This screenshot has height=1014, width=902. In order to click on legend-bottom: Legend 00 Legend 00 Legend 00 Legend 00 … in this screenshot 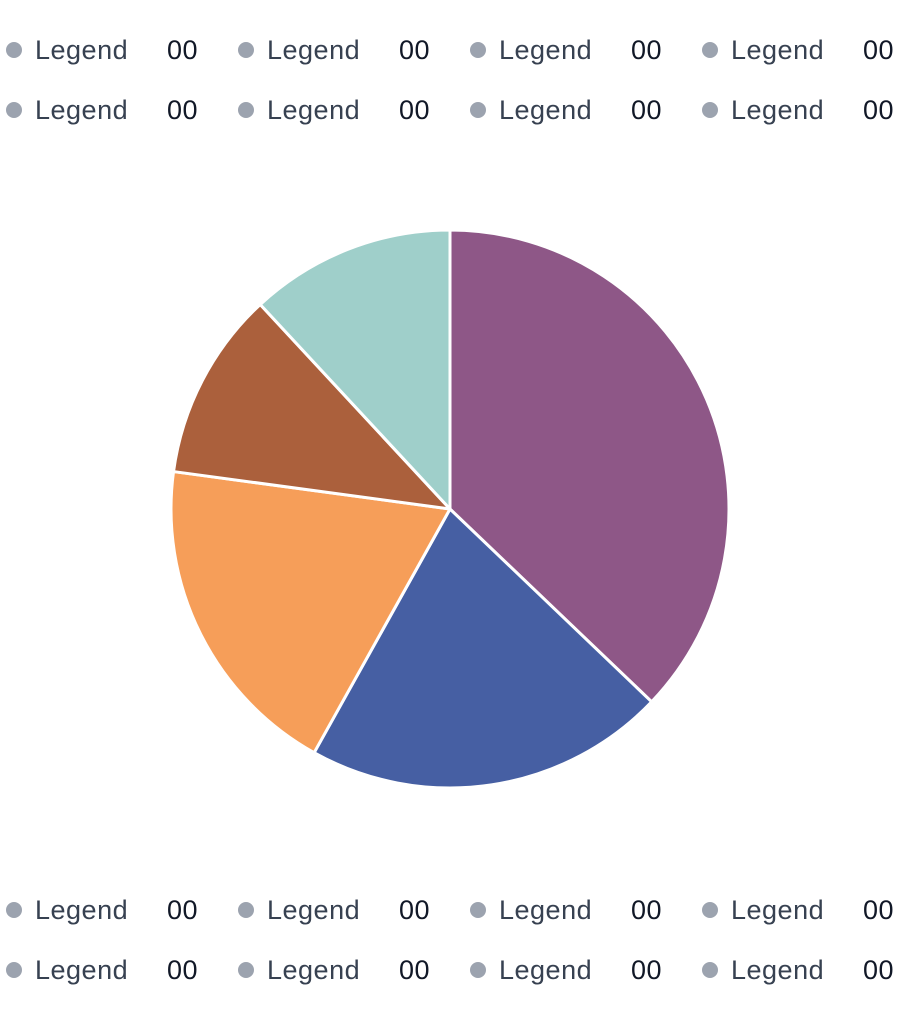, I will do `click(451, 940)`.